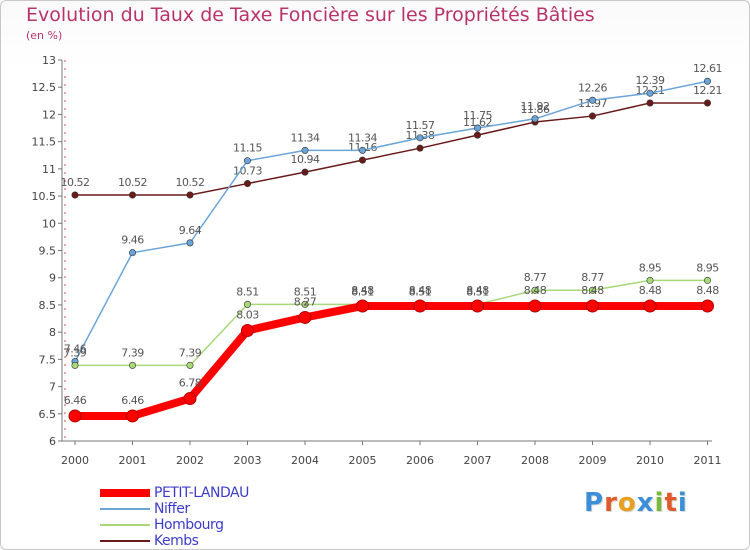 This screenshot has width=750, height=550. Describe the element at coordinates (52, 441) in the screenshot. I see `y-tick-label: 6` at that location.